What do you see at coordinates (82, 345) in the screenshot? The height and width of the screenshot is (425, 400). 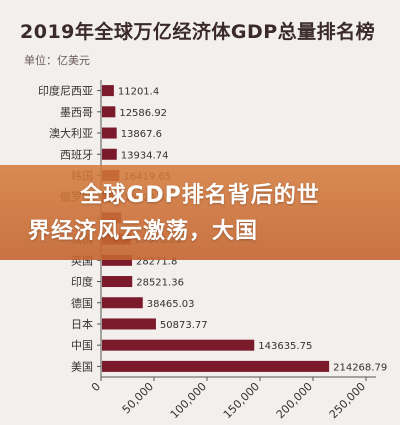 I see `category-label: 中国` at bounding box center [82, 345].